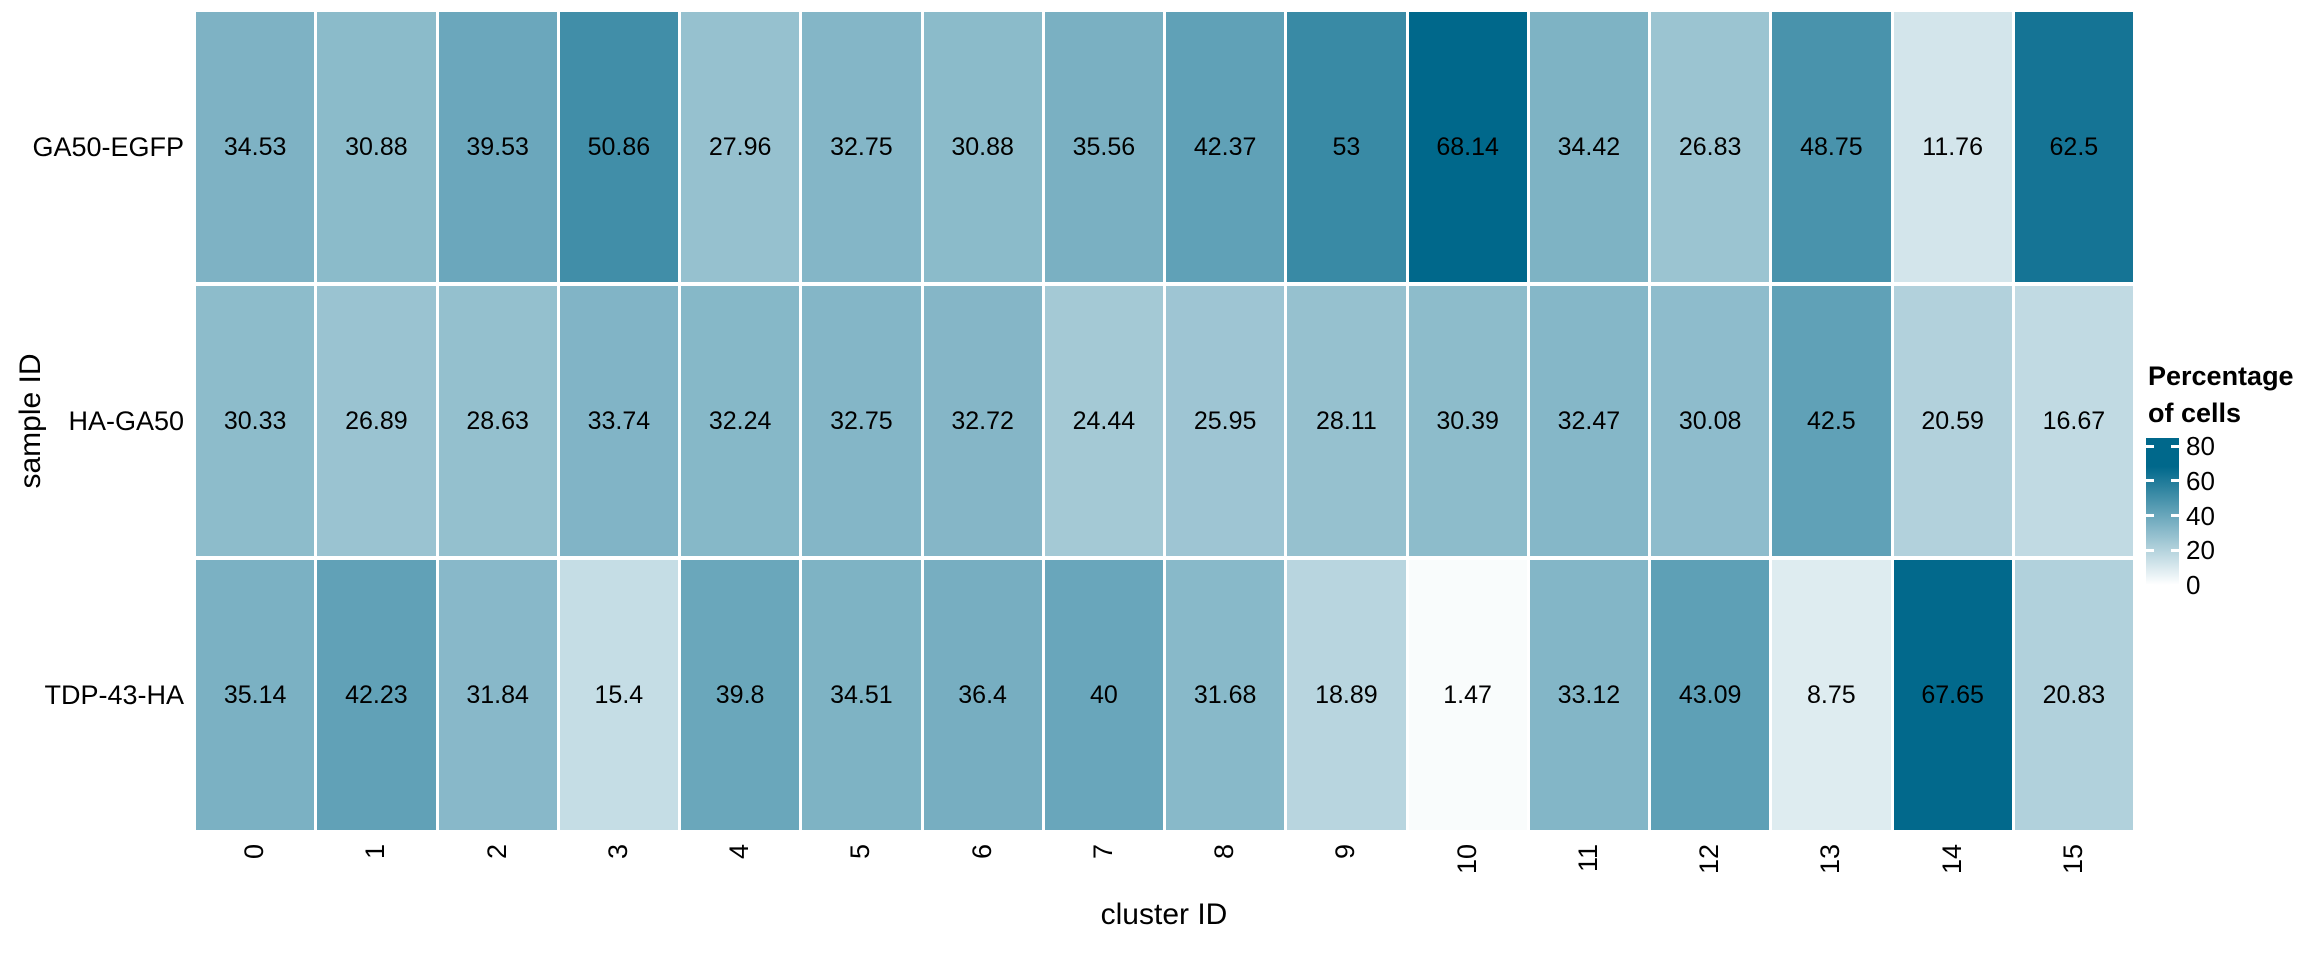 Image resolution: width=2304 pixels, height=960 pixels. I want to click on cell-value: 11.76, so click(1952, 146).